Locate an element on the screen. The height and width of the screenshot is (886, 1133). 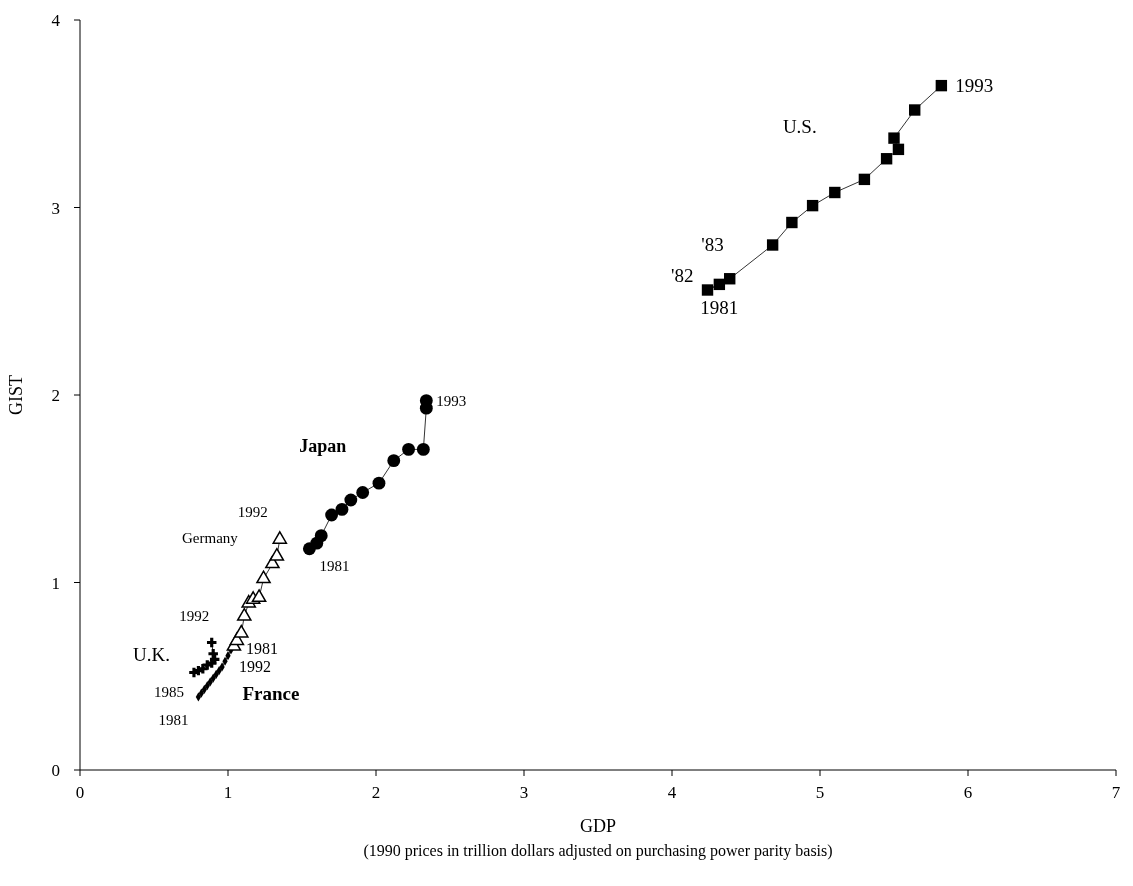
y-tick-label: 3 is located at coordinates (55, 208).